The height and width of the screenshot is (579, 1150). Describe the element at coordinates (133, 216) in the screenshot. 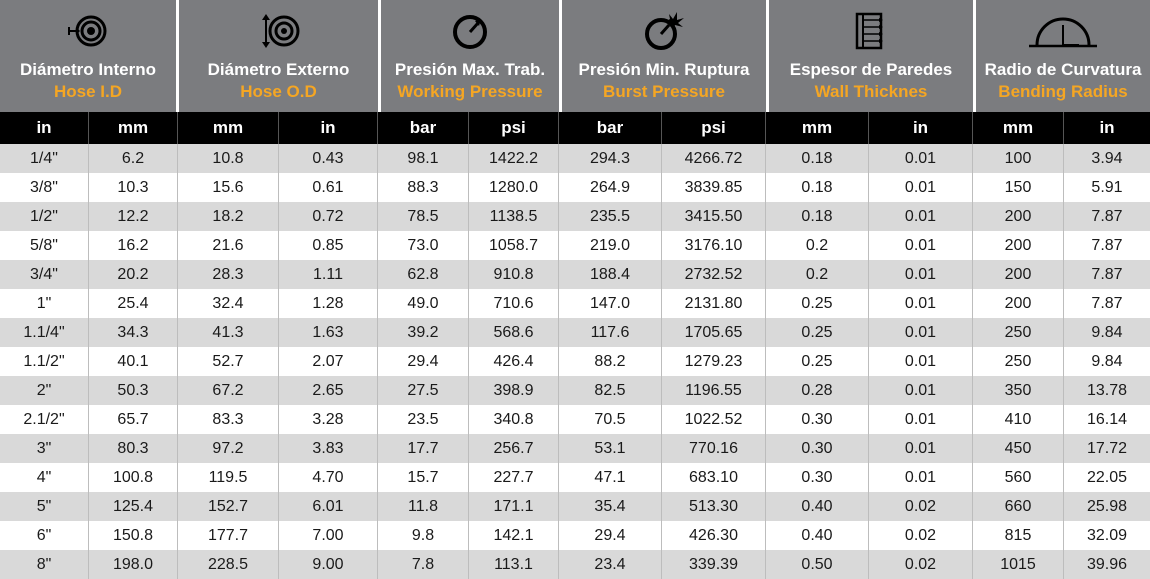

I see `table-cell: 12.2` at that location.